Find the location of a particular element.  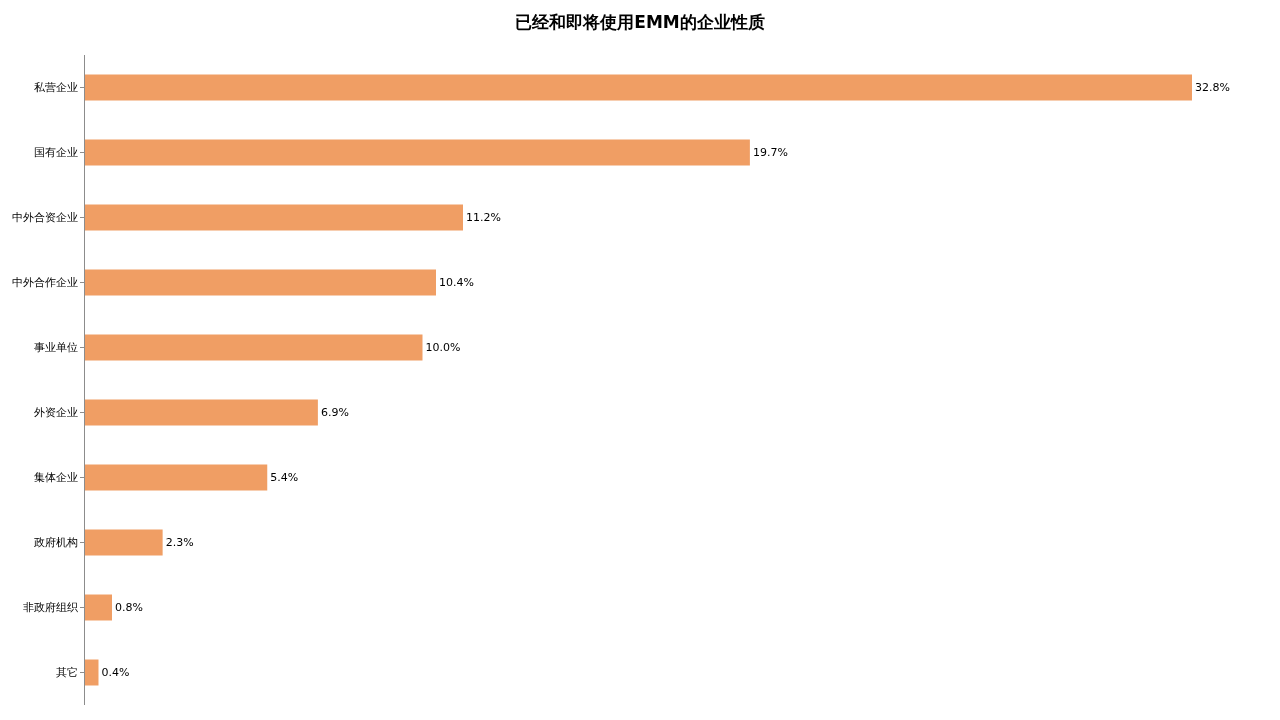

y-tick-label: 政府机构 is located at coordinates (55, 543).